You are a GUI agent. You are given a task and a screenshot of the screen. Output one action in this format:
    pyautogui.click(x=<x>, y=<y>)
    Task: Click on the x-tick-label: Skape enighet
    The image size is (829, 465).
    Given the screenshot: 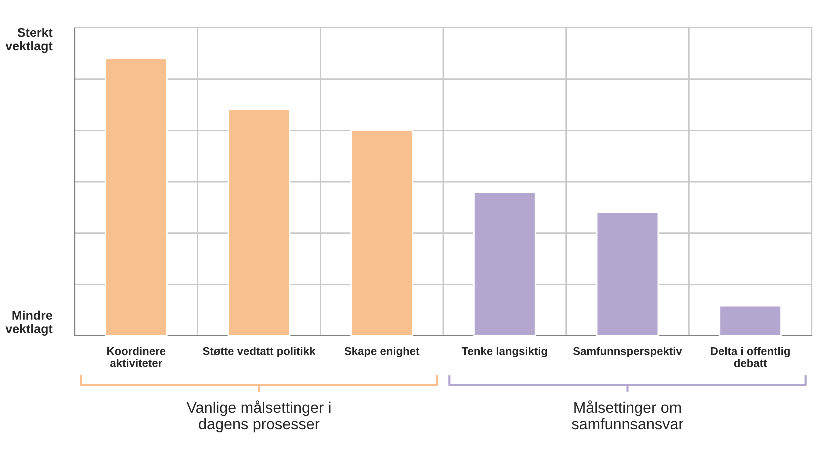 What is the action you would take?
    pyautogui.click(x=382, y=352)
    